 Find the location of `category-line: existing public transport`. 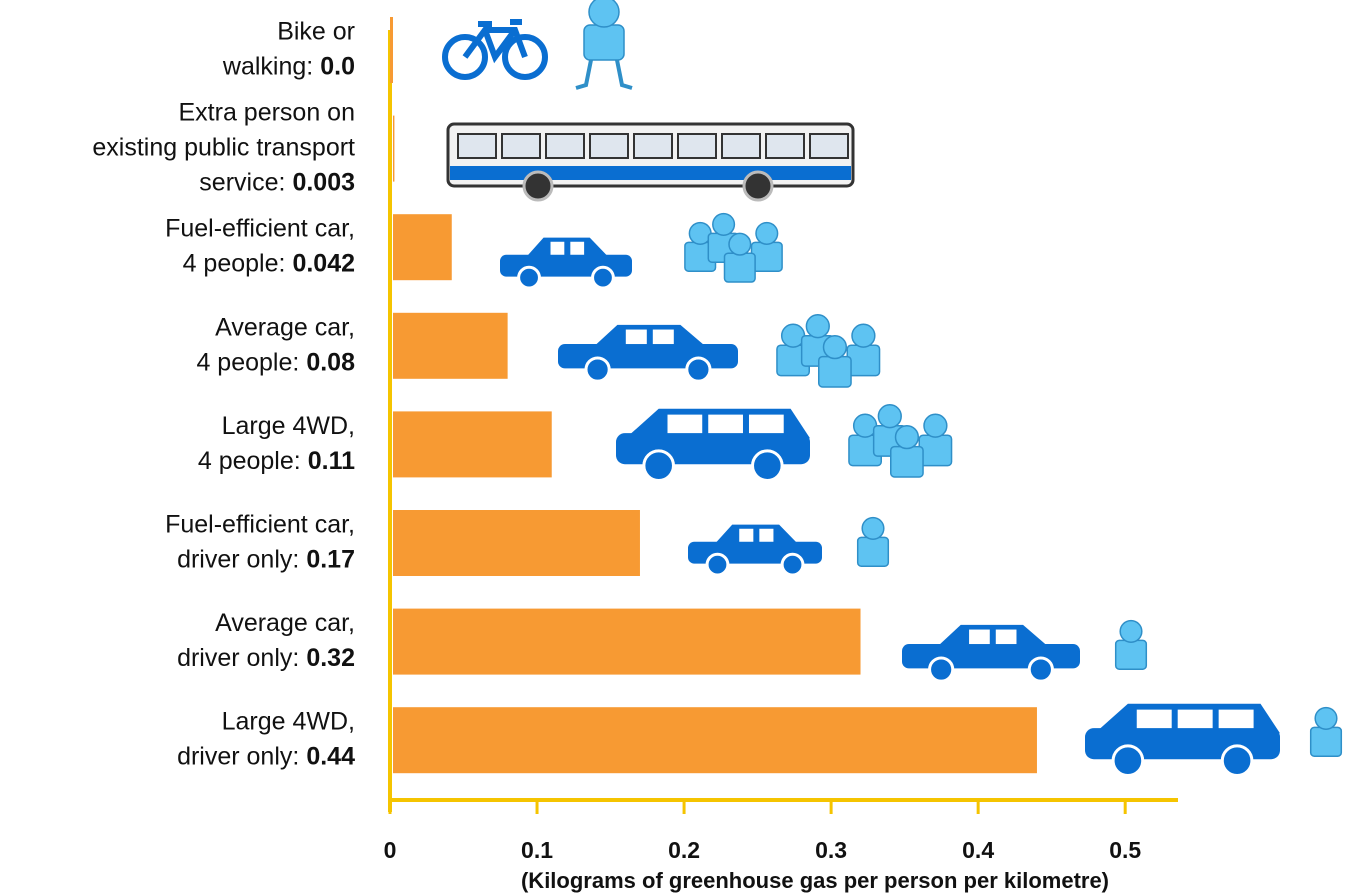

category-line: existing public transport is located at coordinates (223, 147).